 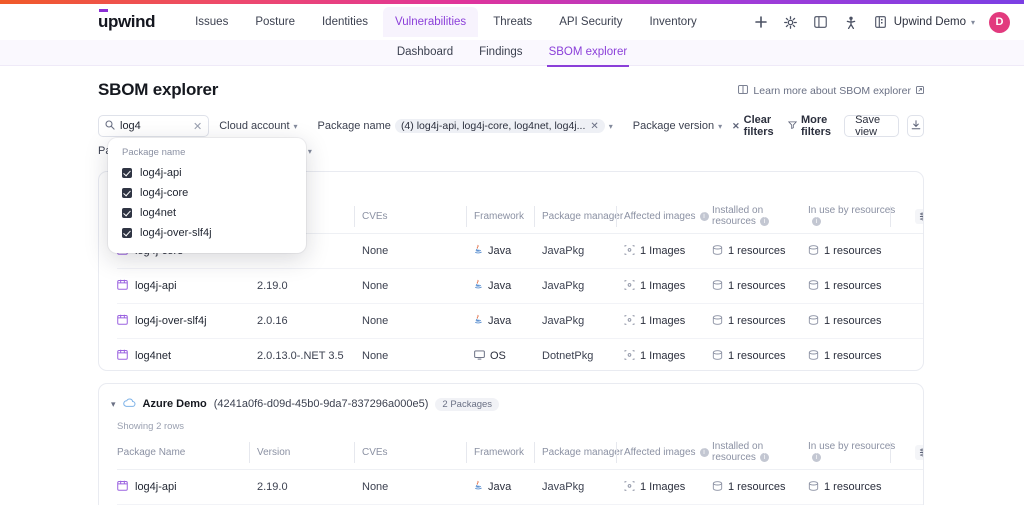 I want to click on avatar: D, so click(x=999, y=22).